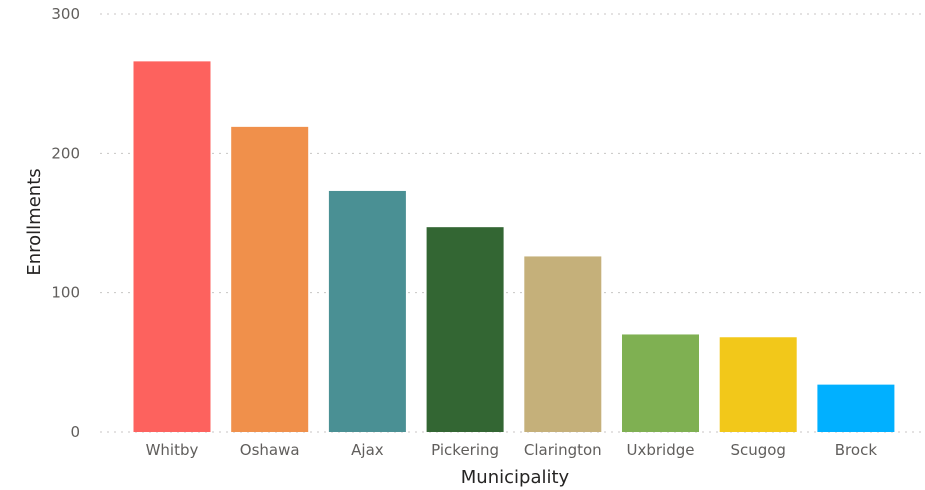  Describe the element at coordinates (465, 329) in the screenshot. I see `bar-pickering` at that location.